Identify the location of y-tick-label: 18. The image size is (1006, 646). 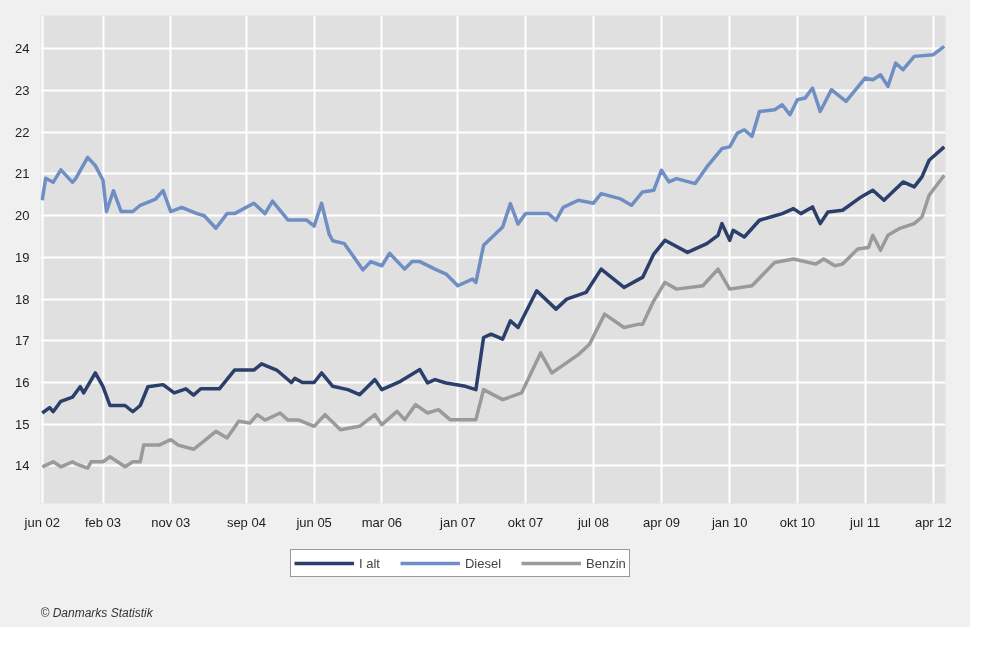
(22, 299).